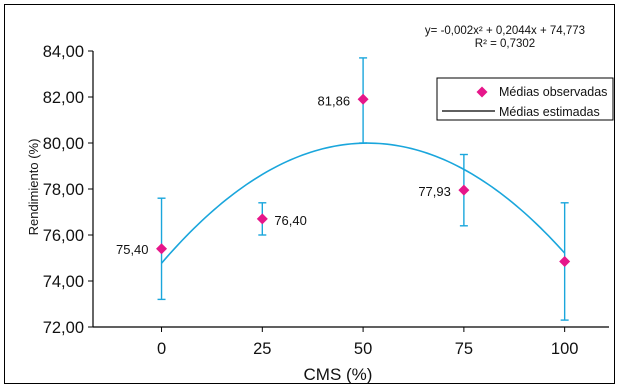 Image resolution: width=621 pixels, height=387 pixels. What do you see at coordinates (363, 349) in the screenshot?
I see `x-tick-label: 50` at bounding box center [363, 349].